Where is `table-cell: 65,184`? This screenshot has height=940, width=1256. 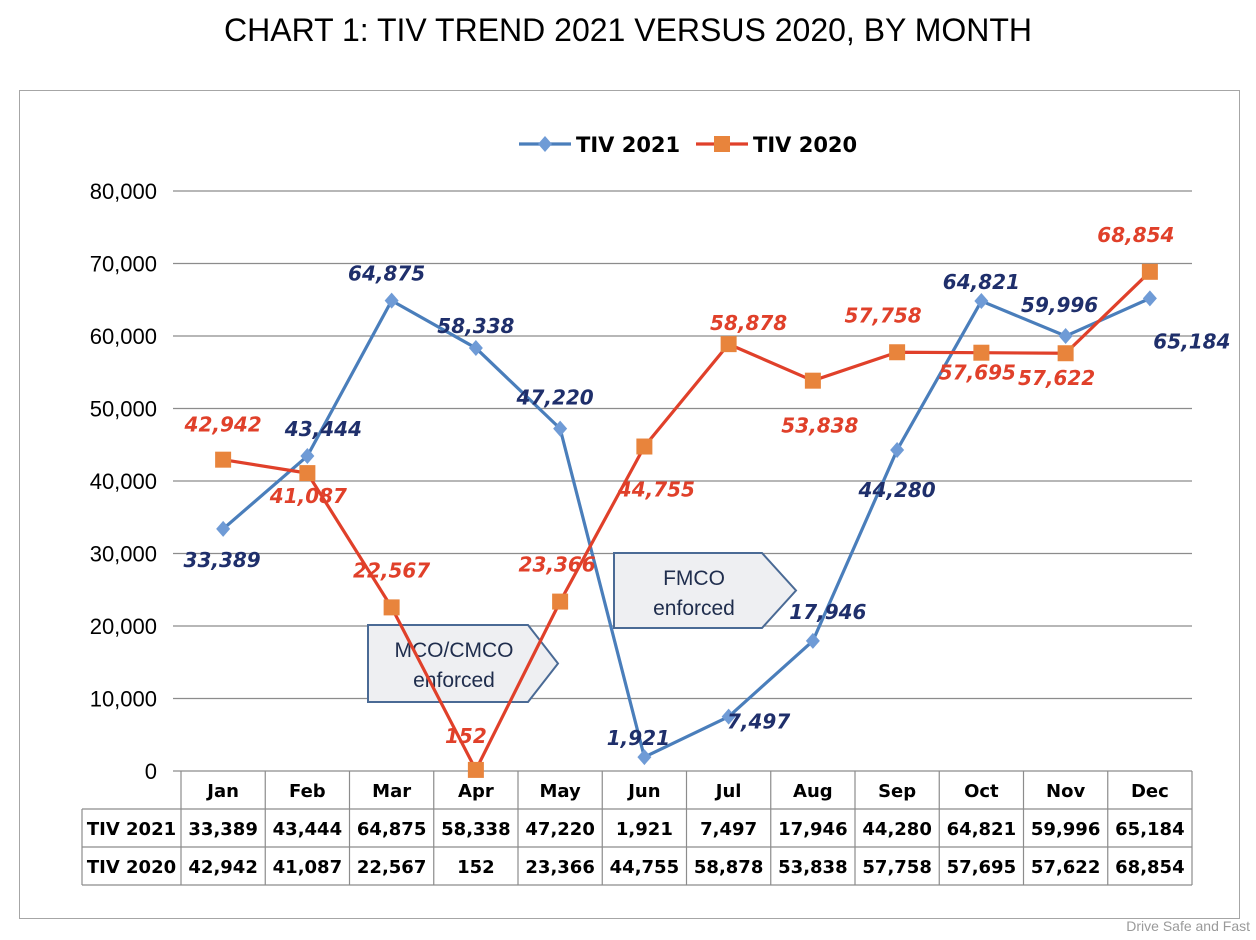
table-cell: 65,184 is located at coordinates (1149, 829).